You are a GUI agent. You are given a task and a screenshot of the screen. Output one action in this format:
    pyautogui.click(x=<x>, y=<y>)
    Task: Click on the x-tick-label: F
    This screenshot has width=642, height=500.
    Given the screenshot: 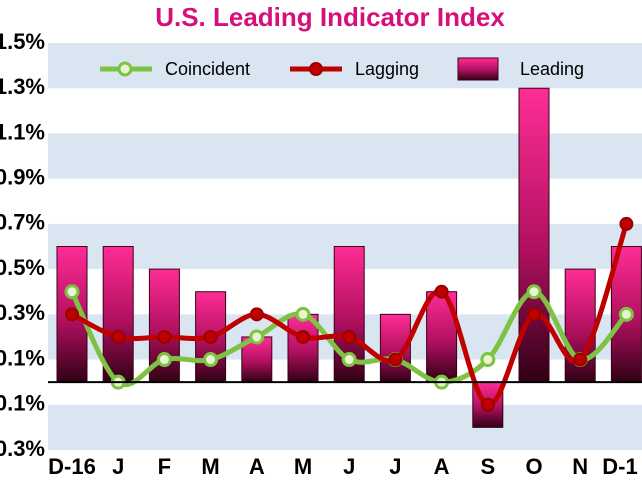 What is the action you would take?
    pyautogui.click(x=164, y=466)
    